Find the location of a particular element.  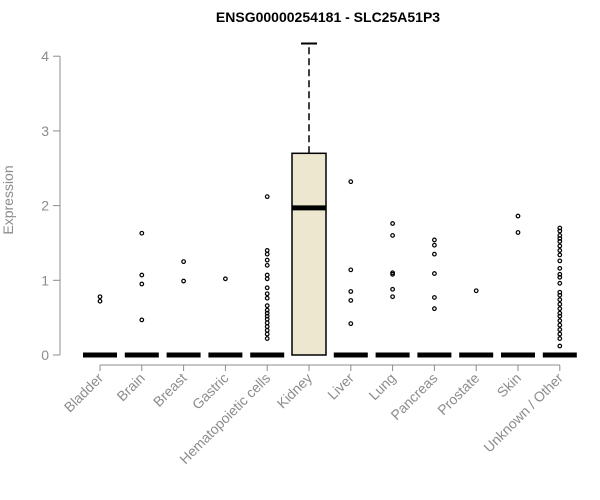

x-tick-label: Unknown / Other is located at coordinates (523, 413).